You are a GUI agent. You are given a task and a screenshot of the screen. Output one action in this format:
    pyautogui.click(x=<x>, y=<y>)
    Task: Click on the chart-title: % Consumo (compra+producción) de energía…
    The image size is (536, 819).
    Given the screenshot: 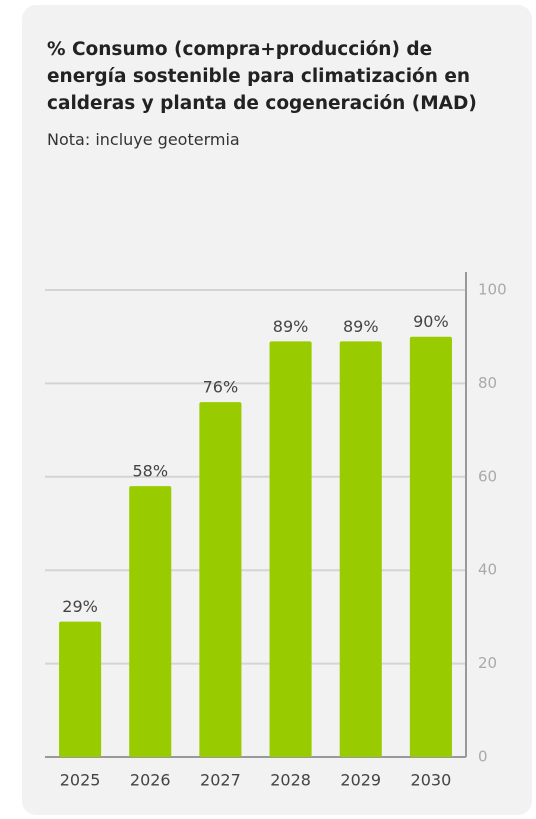 What is the action you would take?
    pyautogui.click(x=262, y=76)
    